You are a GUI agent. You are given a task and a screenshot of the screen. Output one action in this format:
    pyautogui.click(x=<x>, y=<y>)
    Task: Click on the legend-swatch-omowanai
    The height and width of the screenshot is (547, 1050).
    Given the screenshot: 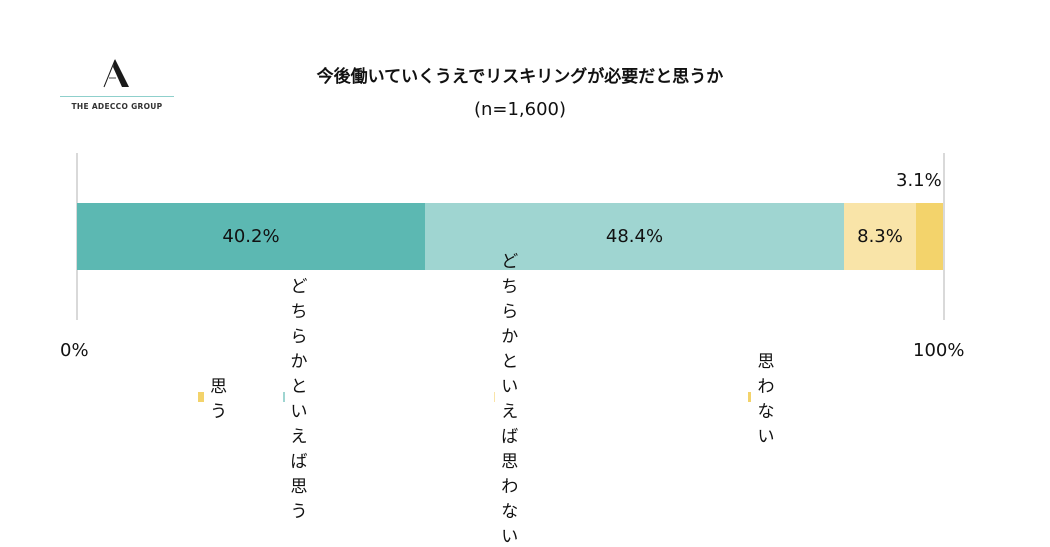 What is the action you would take?
    pyautogui.click(x=750, y=397)
    